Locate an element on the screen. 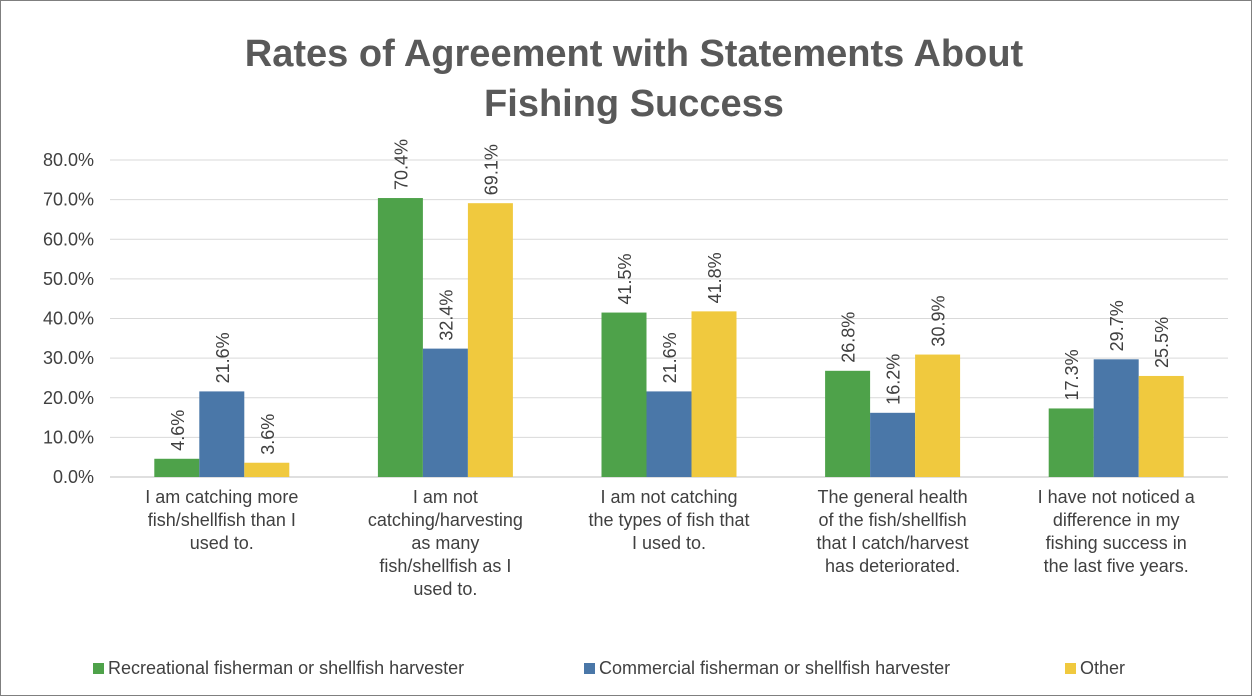 The width and height of the screenshot is (1252, 696). category-label: that I catch/harvest is located at coordinates (893, 543).